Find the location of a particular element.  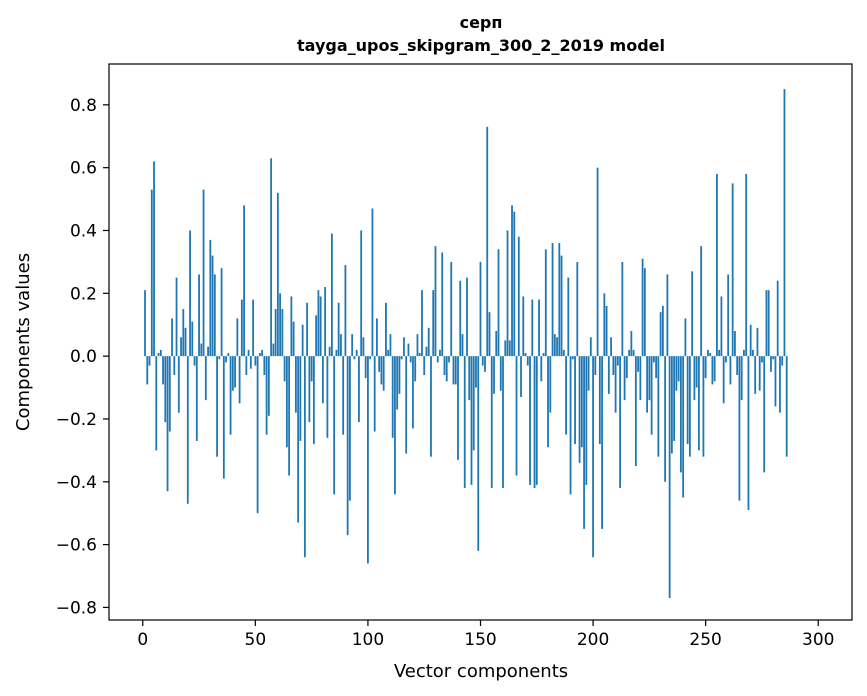

y-tick-label: −0.4 is located at coordinates (76, 483).